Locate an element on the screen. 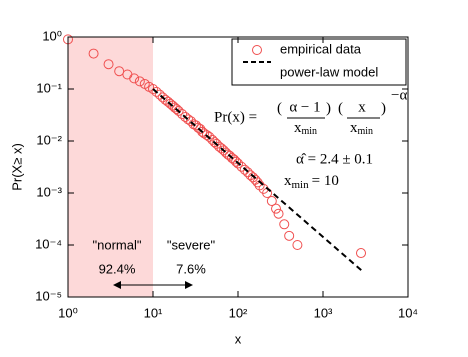 The width and height of the screenshot is (468, 357). arrow-heads is located at coordinates (153, 285).